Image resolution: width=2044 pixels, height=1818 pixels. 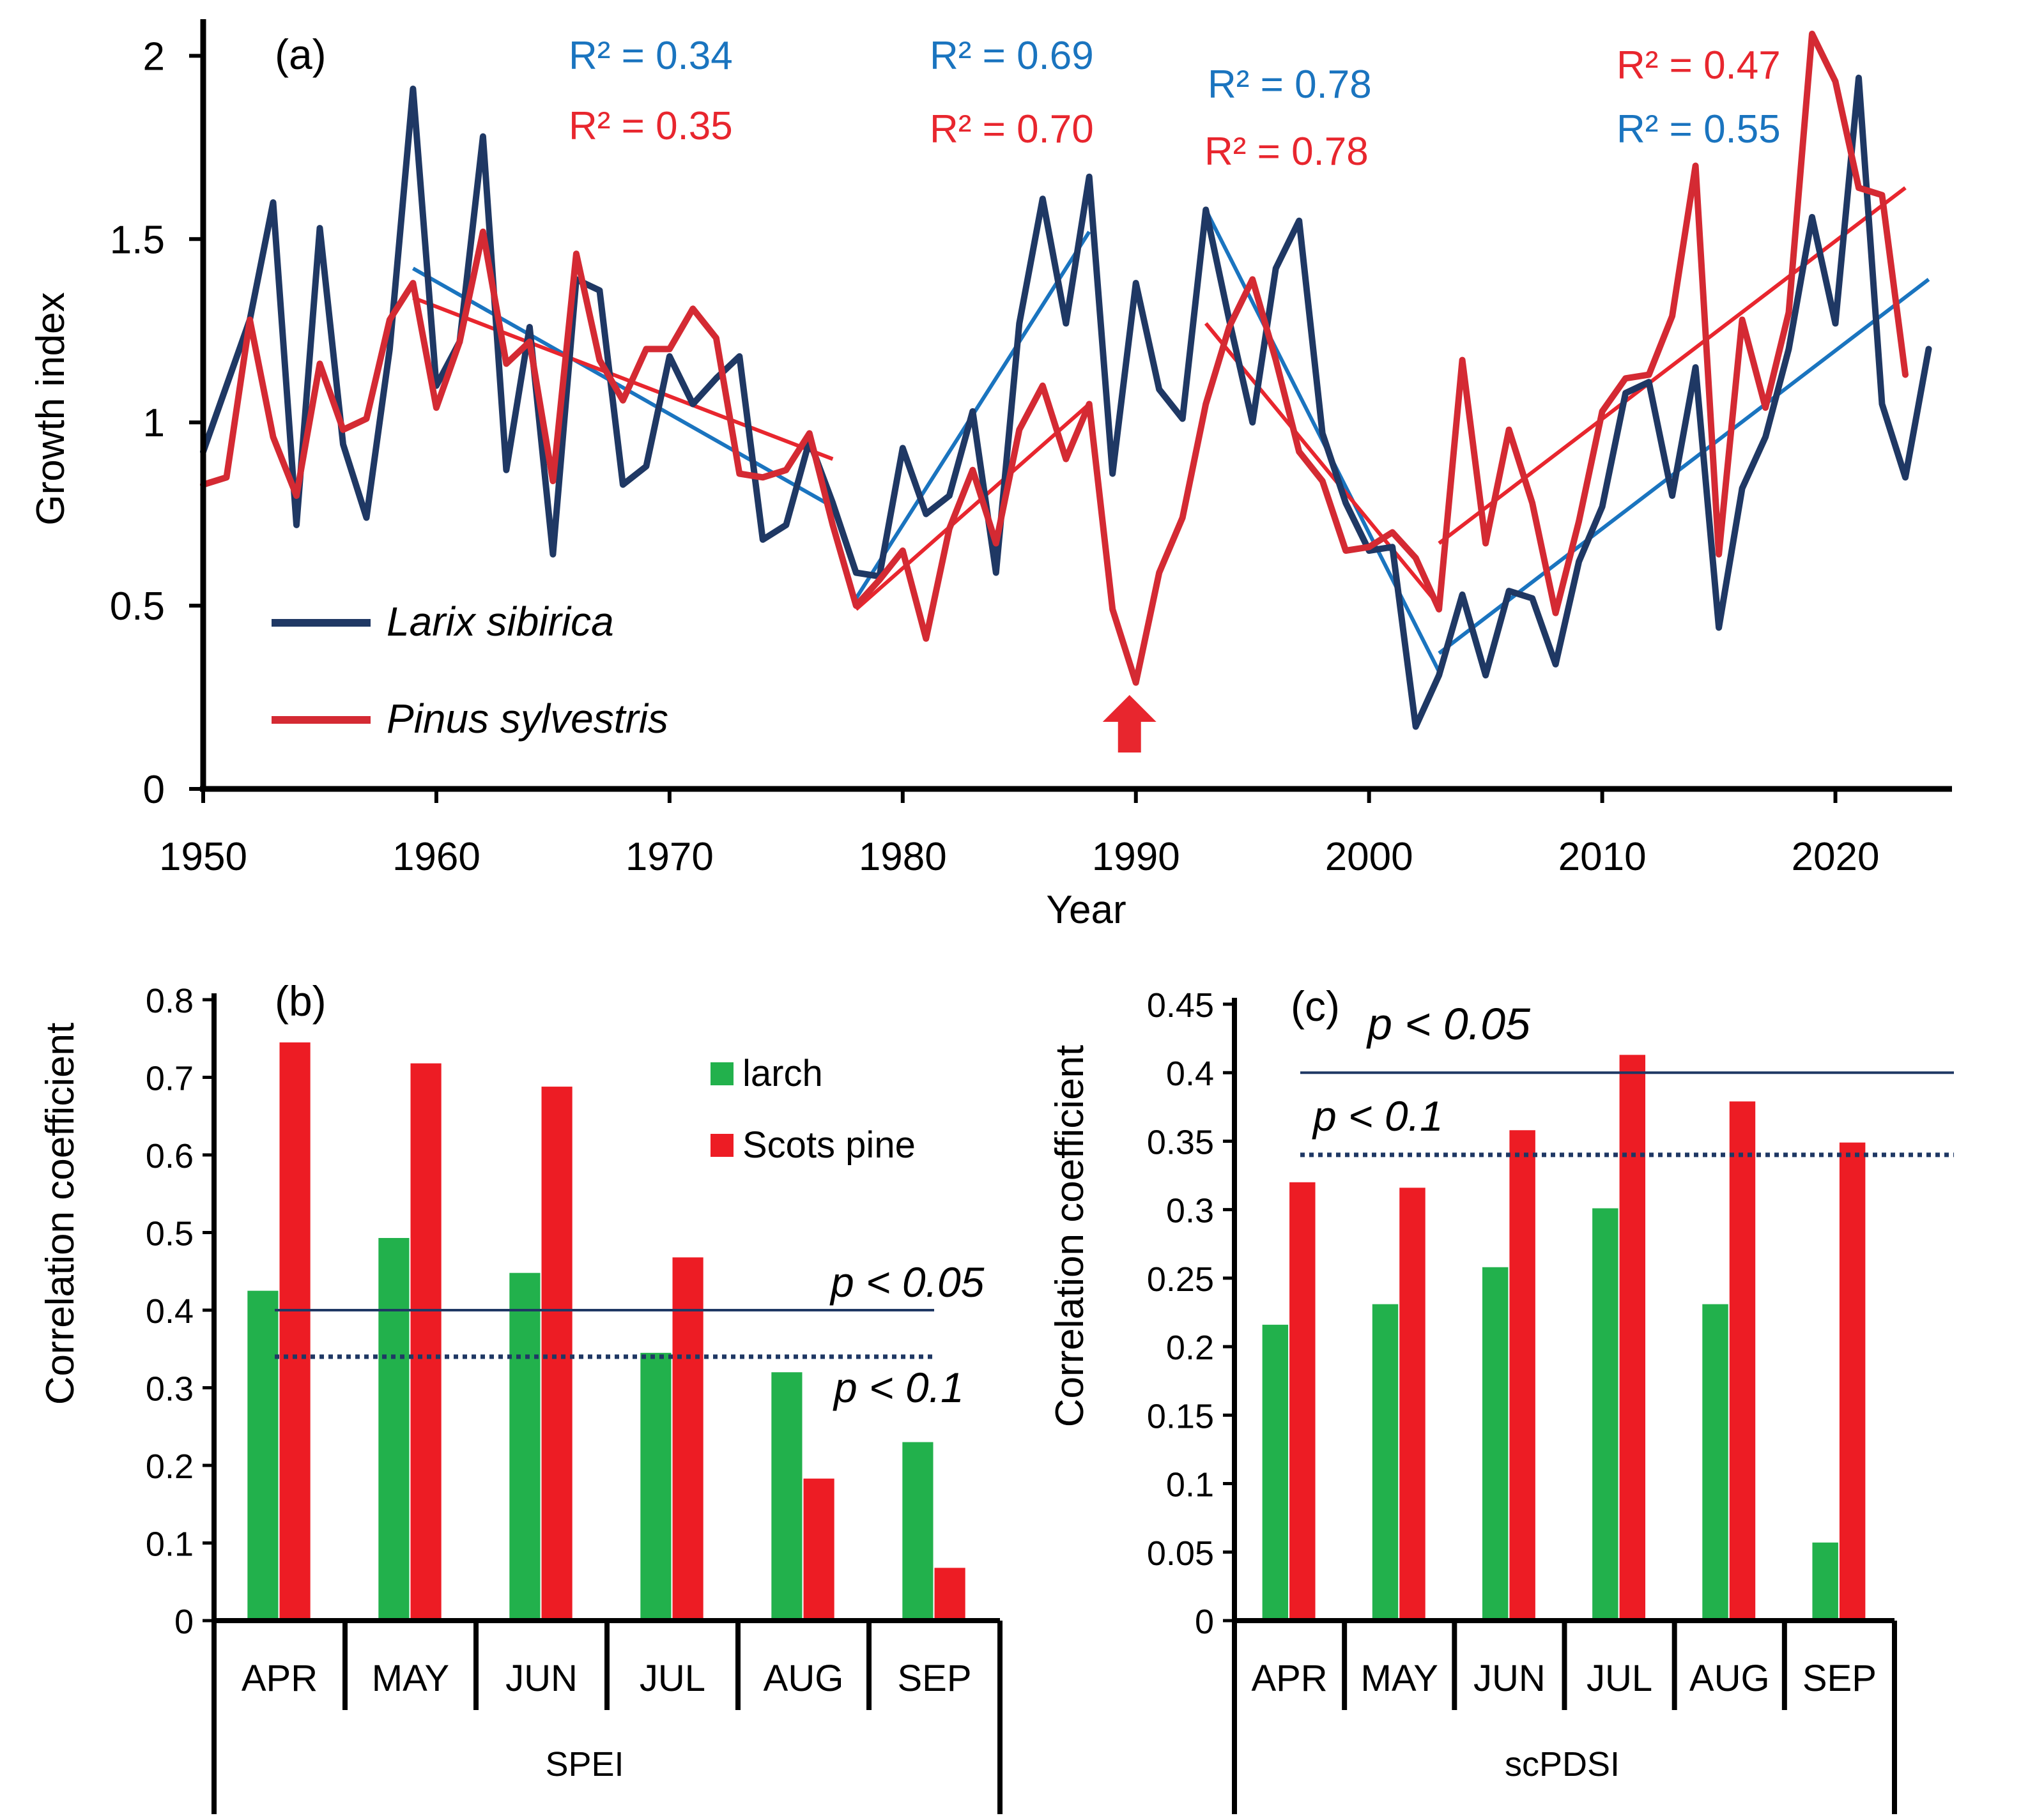 What do you see at coordinates (1190, 1348) in the screenshot?
I see `panel-c-y-tick-label: 0.2` at bounding box center [1190, 1348].